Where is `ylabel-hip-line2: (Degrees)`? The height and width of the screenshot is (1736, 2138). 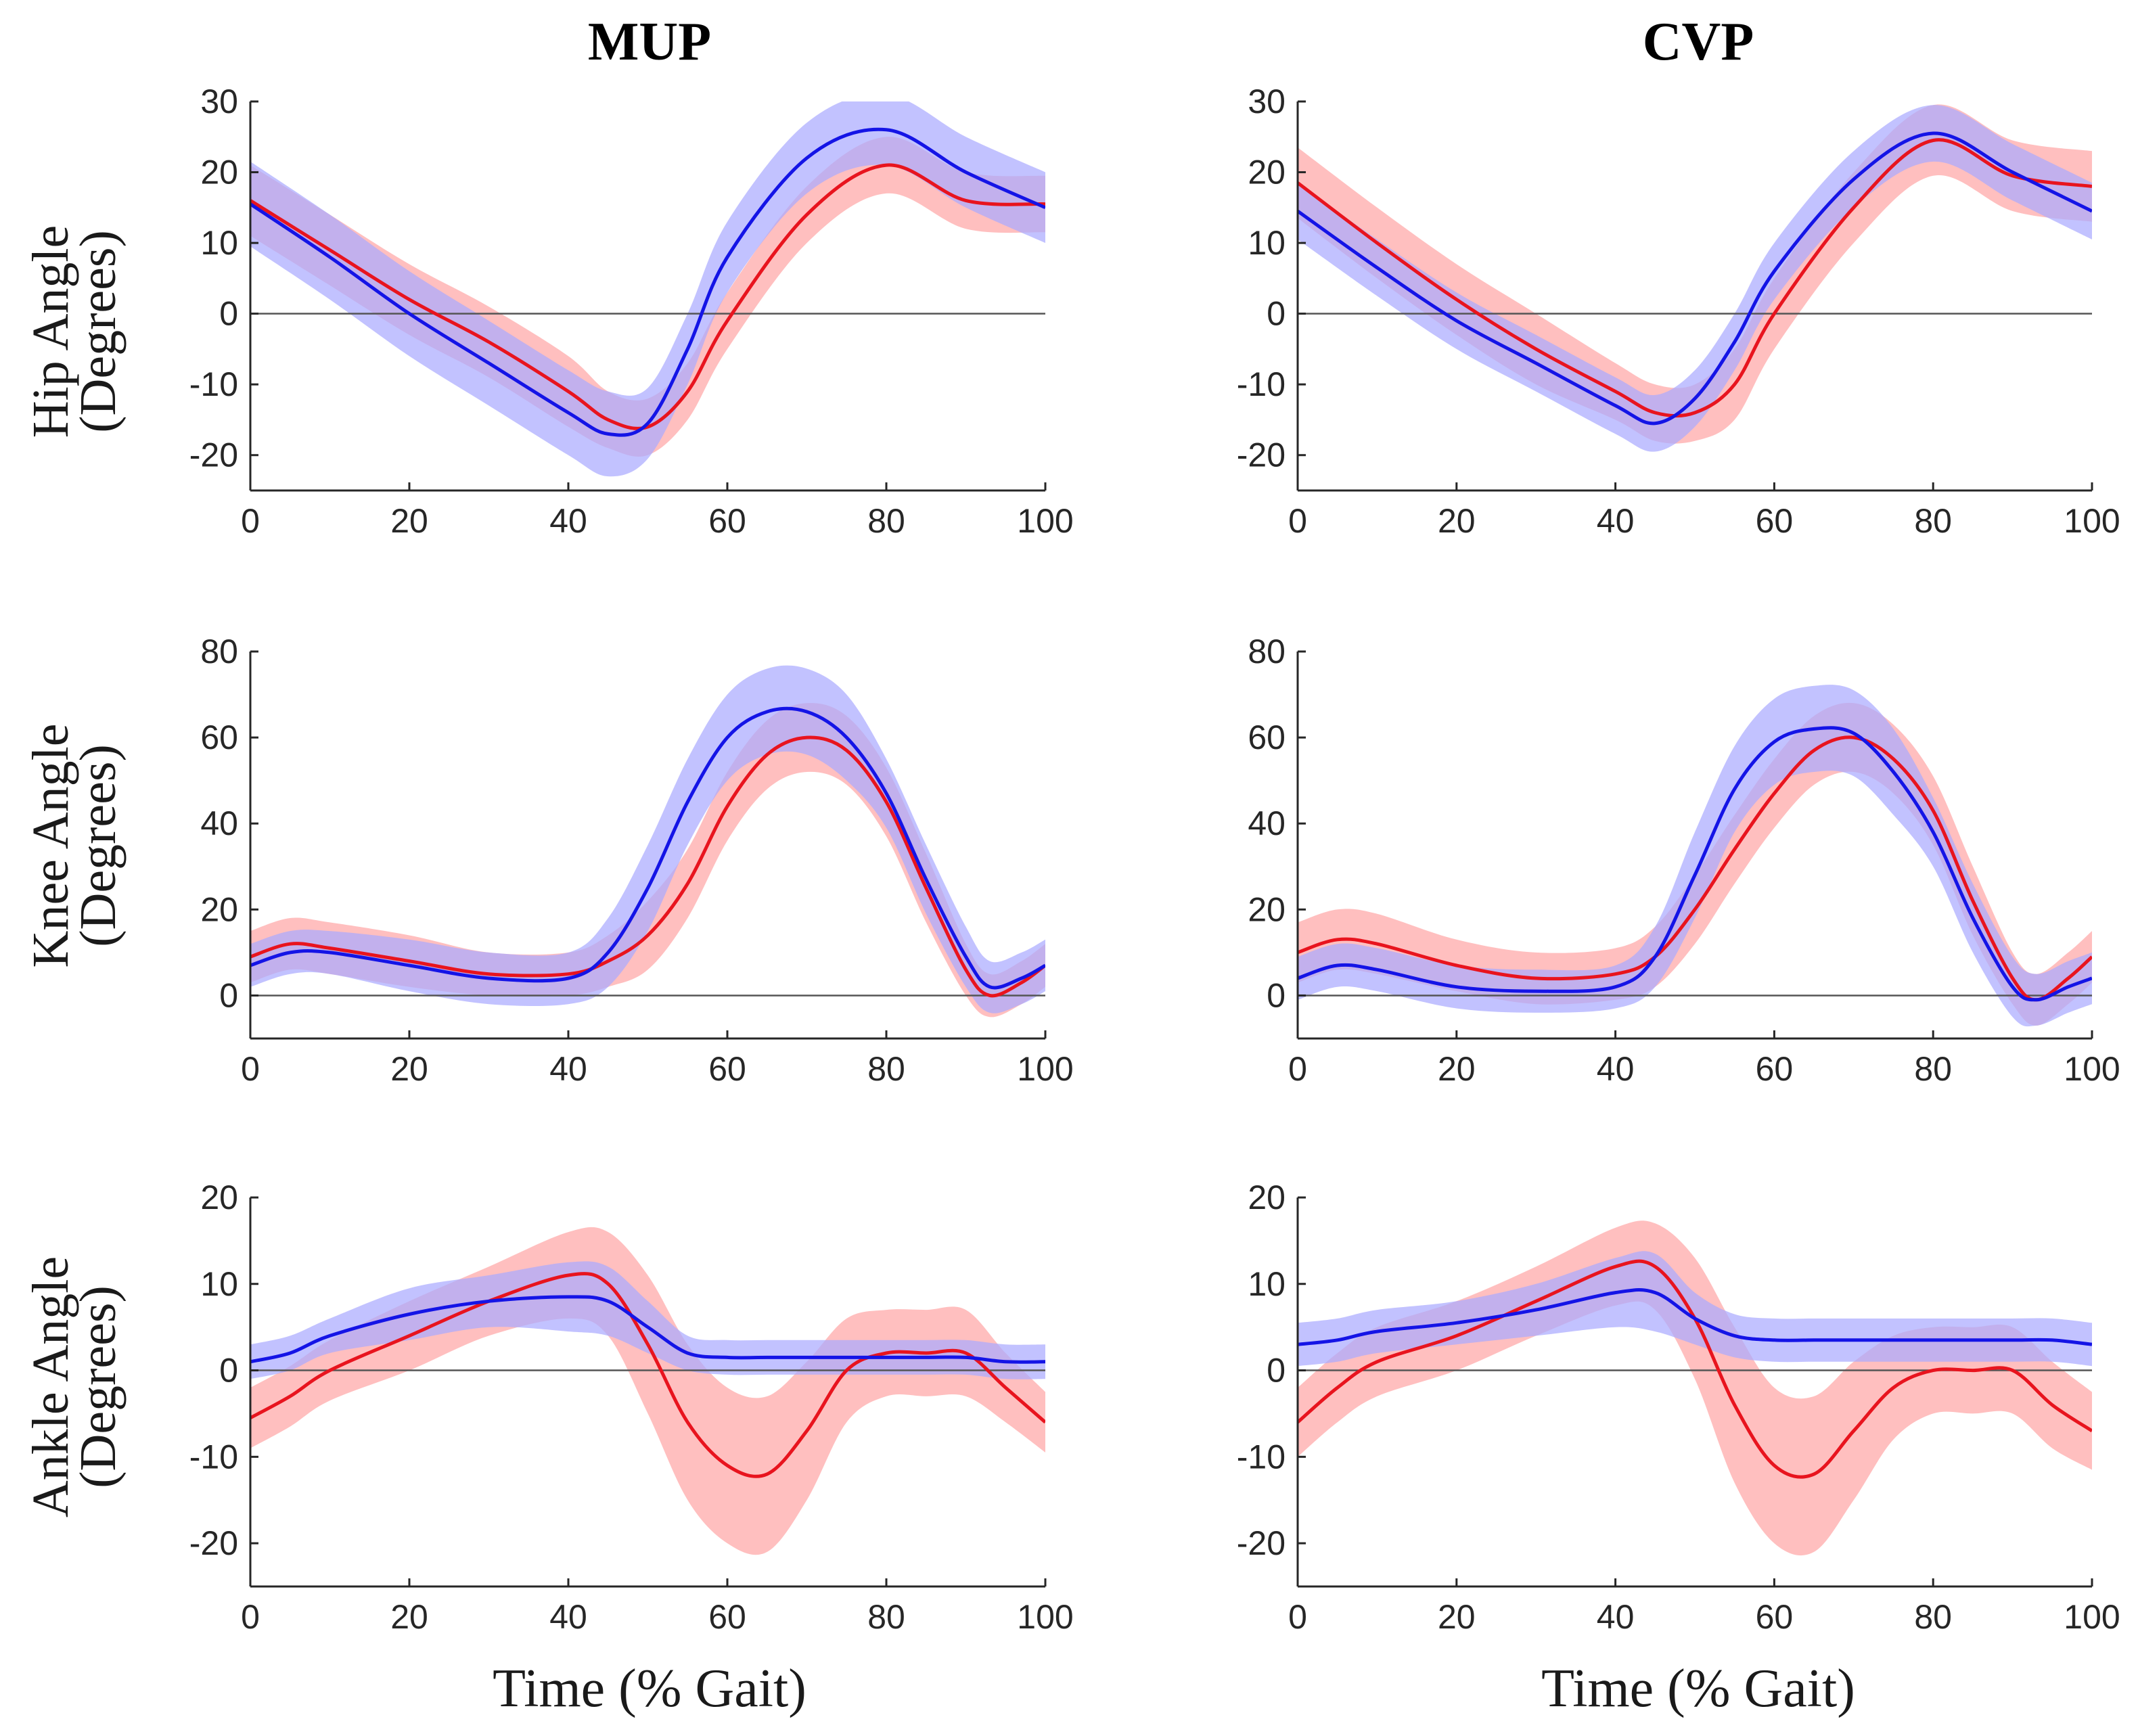 ylabel-hip-line2: (Degrees) is located at coordinates (99, 331).